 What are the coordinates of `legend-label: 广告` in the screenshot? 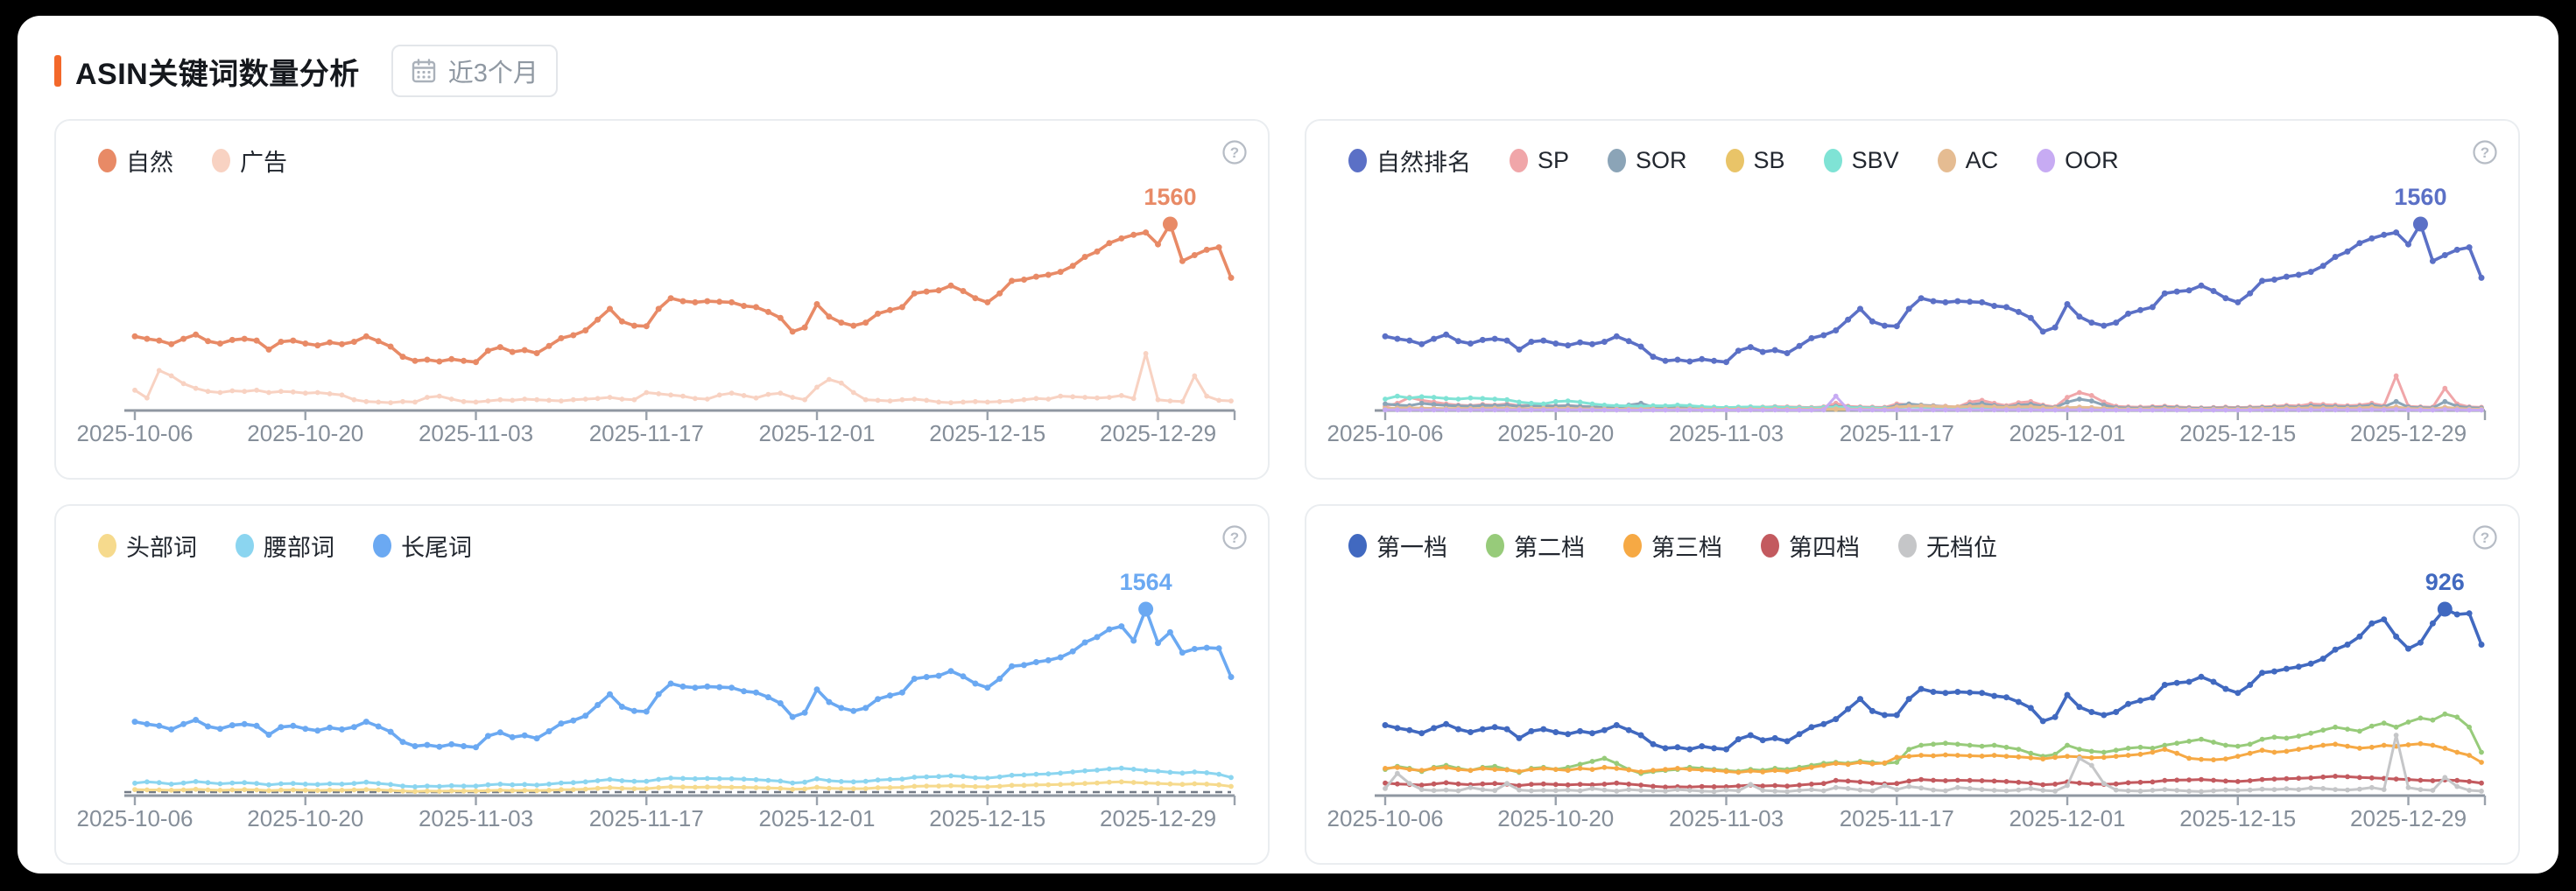 It's located at (263, 163).